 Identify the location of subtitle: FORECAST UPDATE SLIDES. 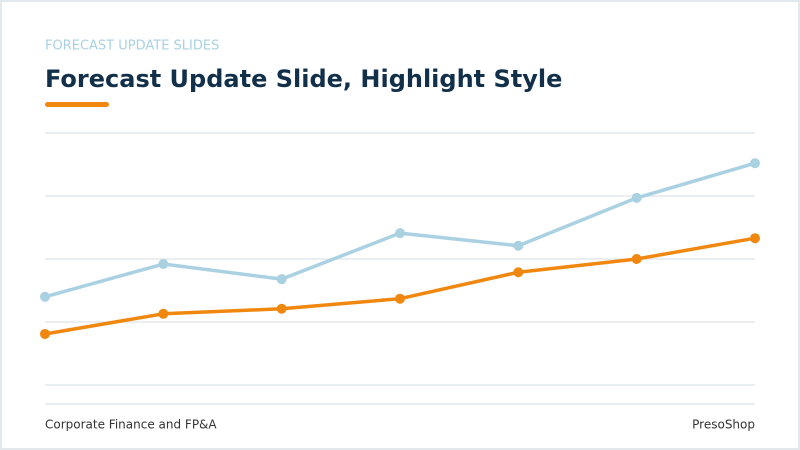
(132, 46).